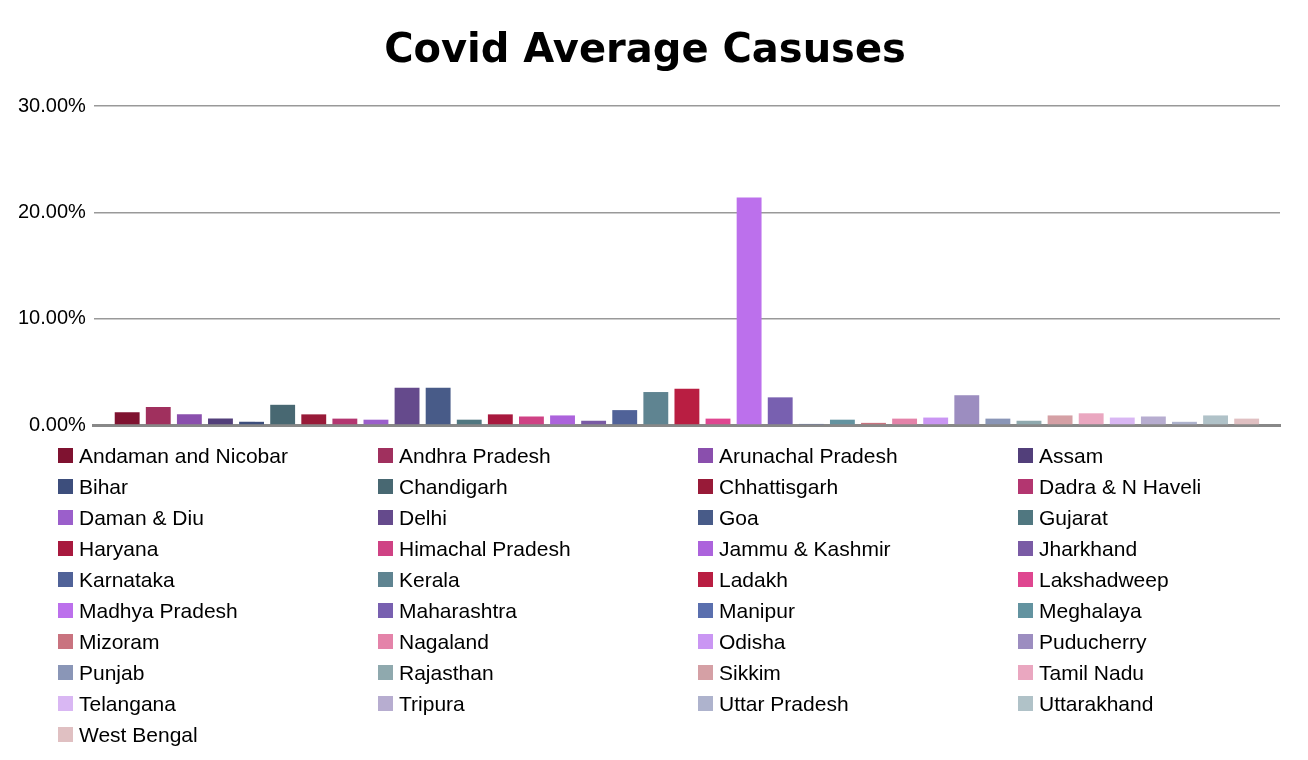  I want to click on legend-label: Chandigarh, so click(453, 486).